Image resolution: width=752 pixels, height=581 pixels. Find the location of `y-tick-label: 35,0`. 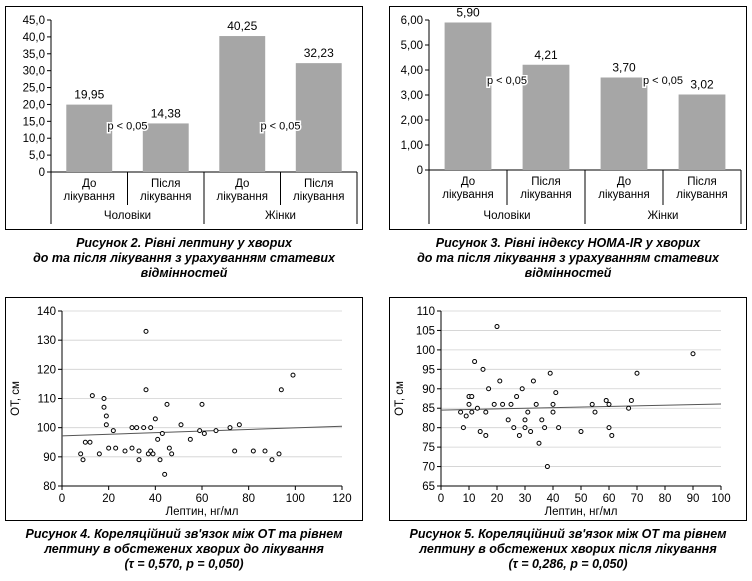

y-tick-label: 35,0 is located at coordinates (34, 55).